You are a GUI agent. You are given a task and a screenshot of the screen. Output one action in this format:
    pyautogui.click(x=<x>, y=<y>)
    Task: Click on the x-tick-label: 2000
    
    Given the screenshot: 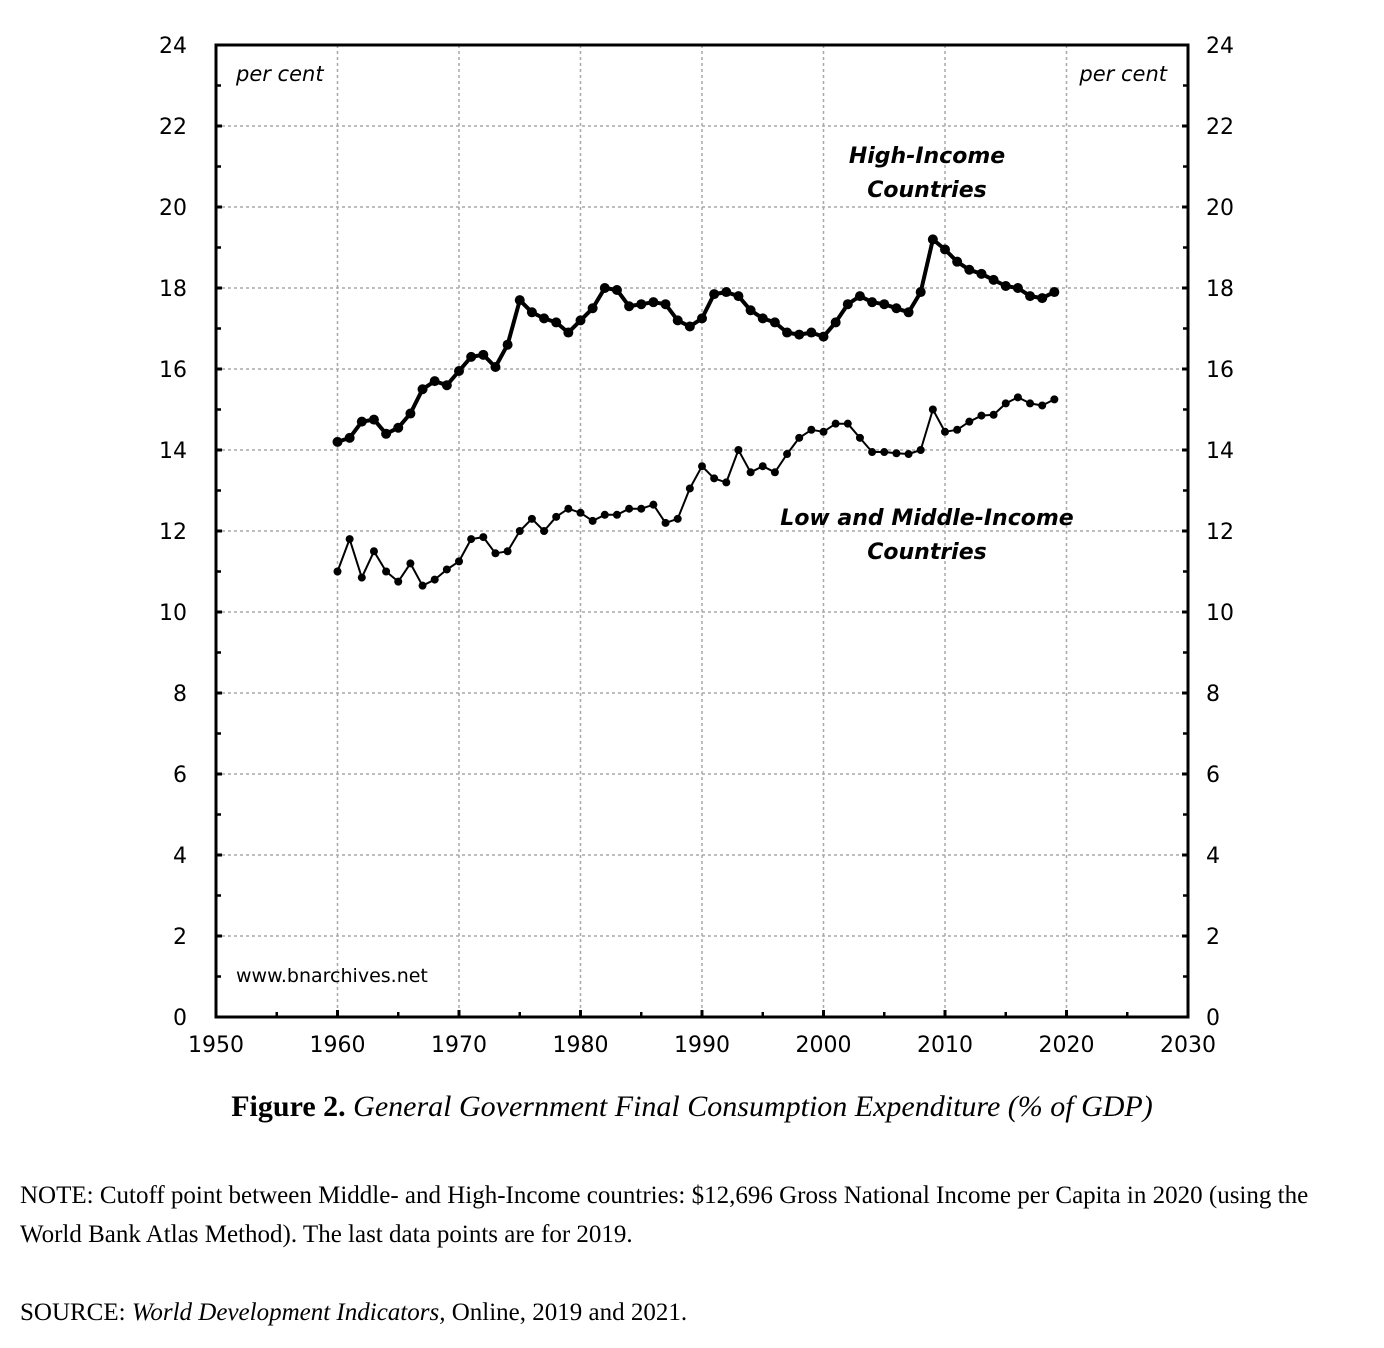 What is the action you would take?
    pyautogui.click(x=824, y=1045)
    